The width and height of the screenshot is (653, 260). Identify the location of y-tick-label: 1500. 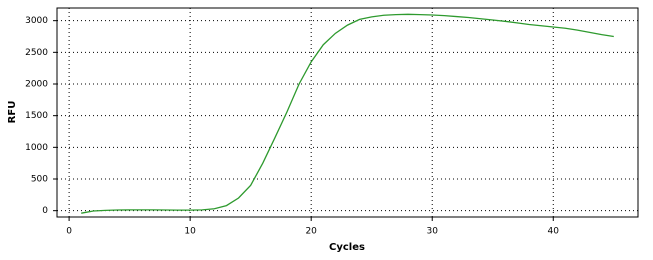
(36, 116).